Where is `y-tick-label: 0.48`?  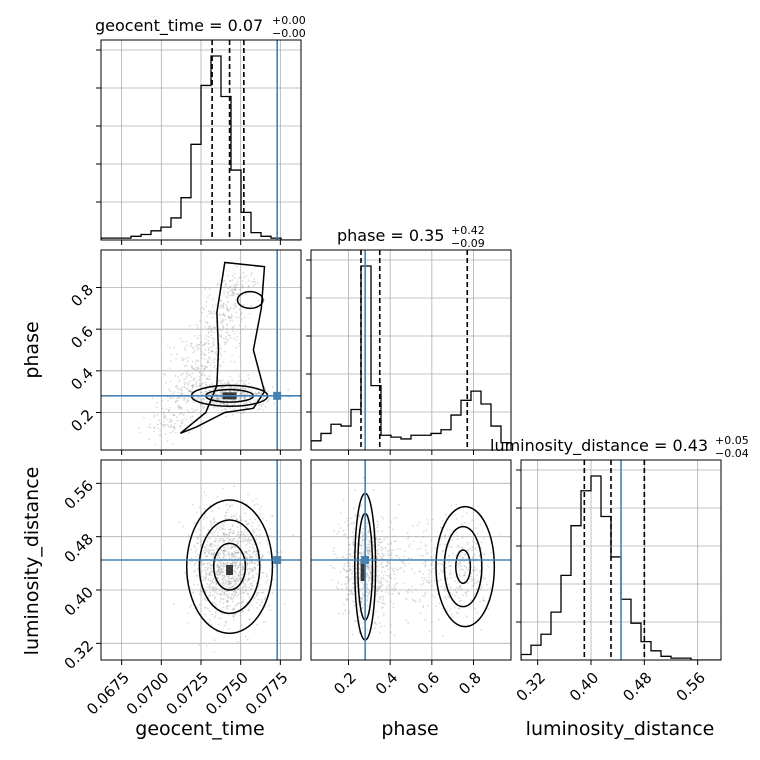
y-tick-label: 0.48 is located at coordinates (79, 548).